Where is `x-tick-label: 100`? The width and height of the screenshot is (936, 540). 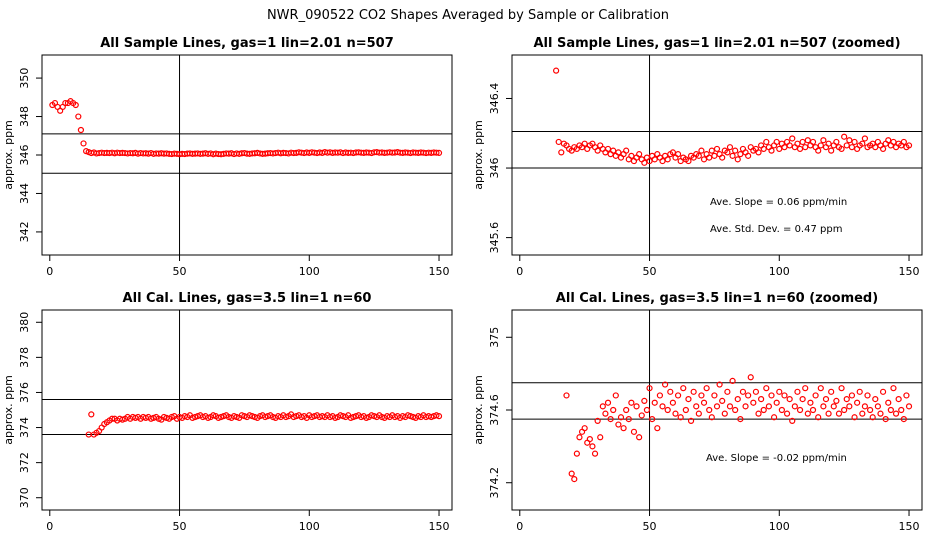 x-tick-label: 100 is located at coordinates (309, 271).